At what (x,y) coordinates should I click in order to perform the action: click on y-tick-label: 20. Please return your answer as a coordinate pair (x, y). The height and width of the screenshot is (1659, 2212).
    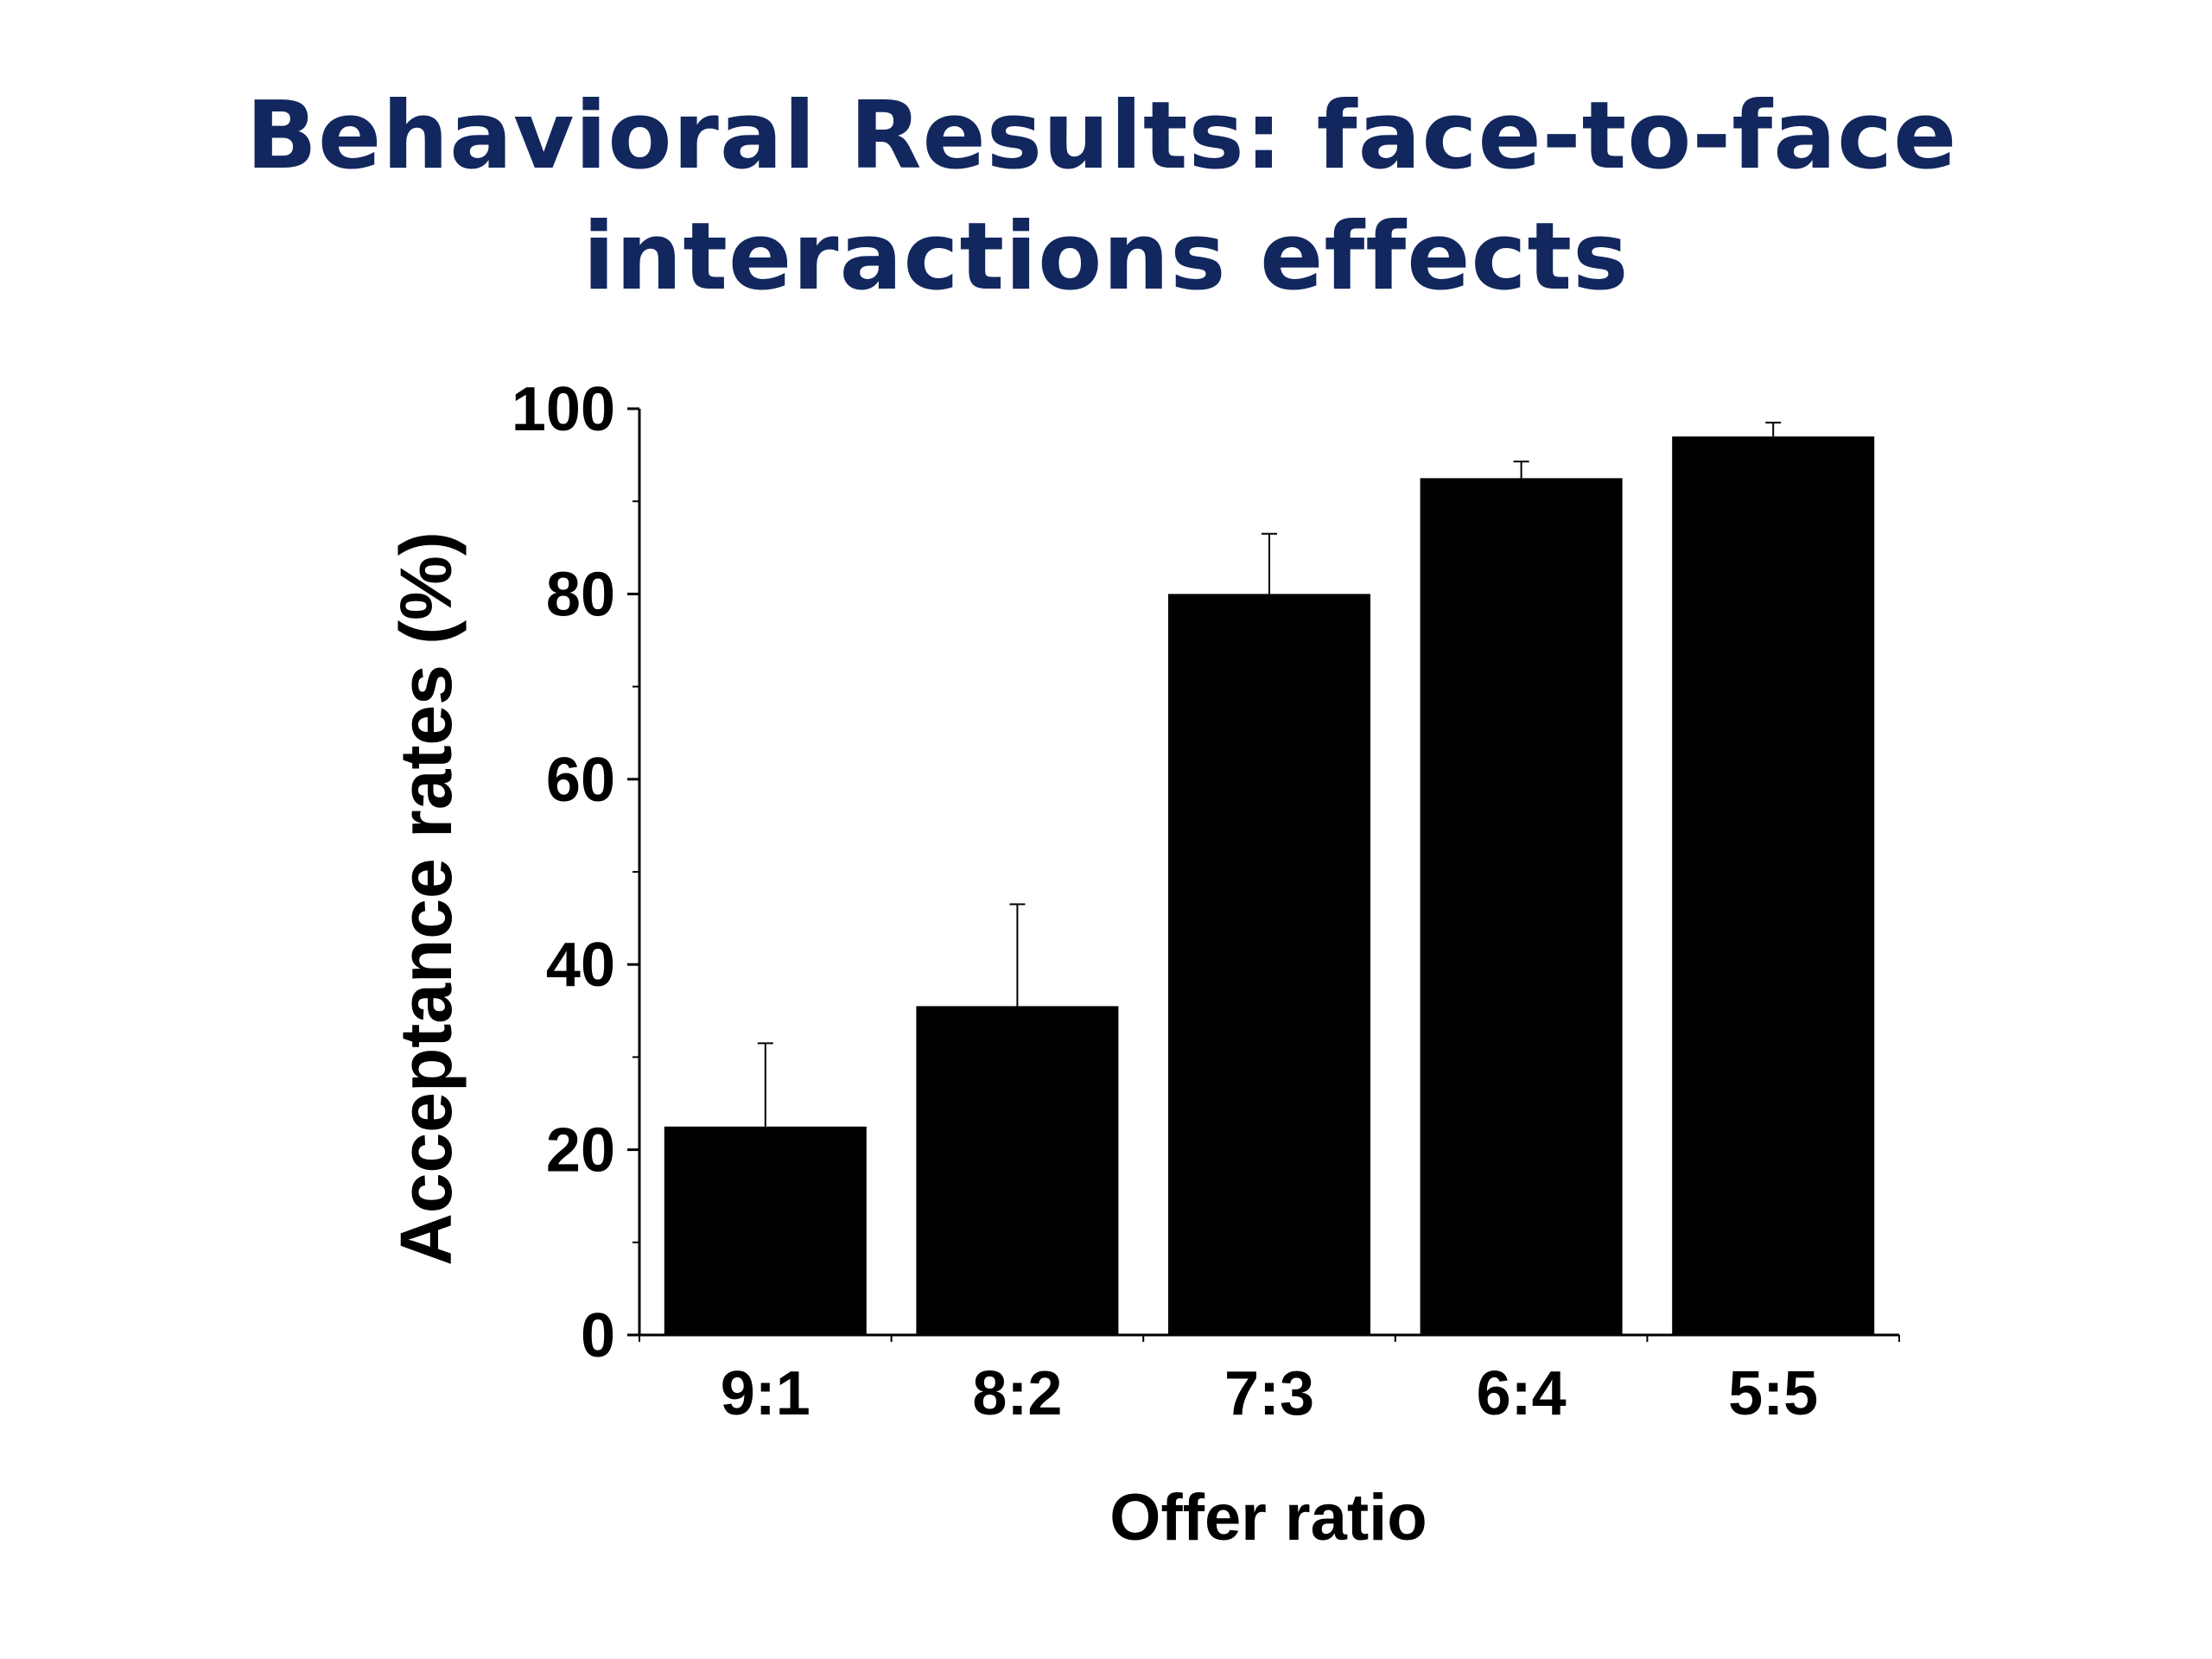
    Looking at the image, I should click on (580, 1150).